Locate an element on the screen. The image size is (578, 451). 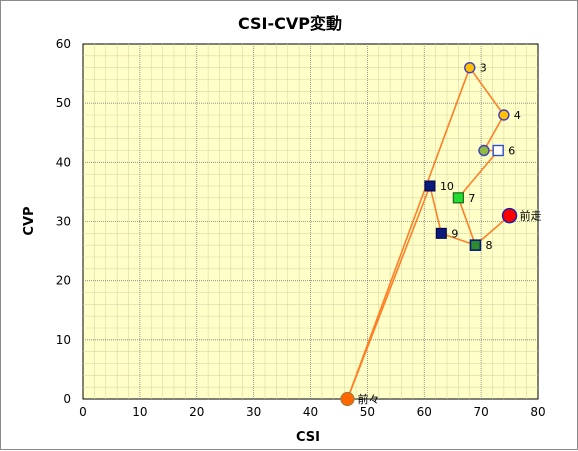
point-label-前走: 前走 is located at coordinates (531, 216).